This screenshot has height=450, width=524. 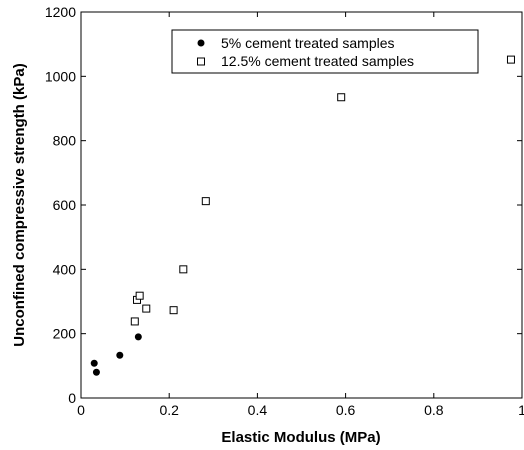 I want to click on y-tick-label: 1000, so click(x=60, y=76).